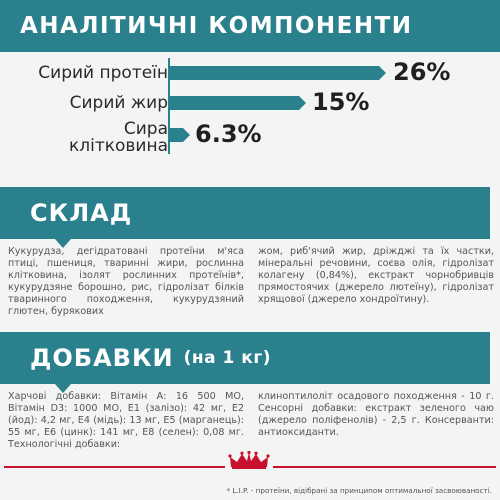  Describe the element at coordinates (81, 213) in the screenshot. I see `composition-title: СКЛАД` at that location.